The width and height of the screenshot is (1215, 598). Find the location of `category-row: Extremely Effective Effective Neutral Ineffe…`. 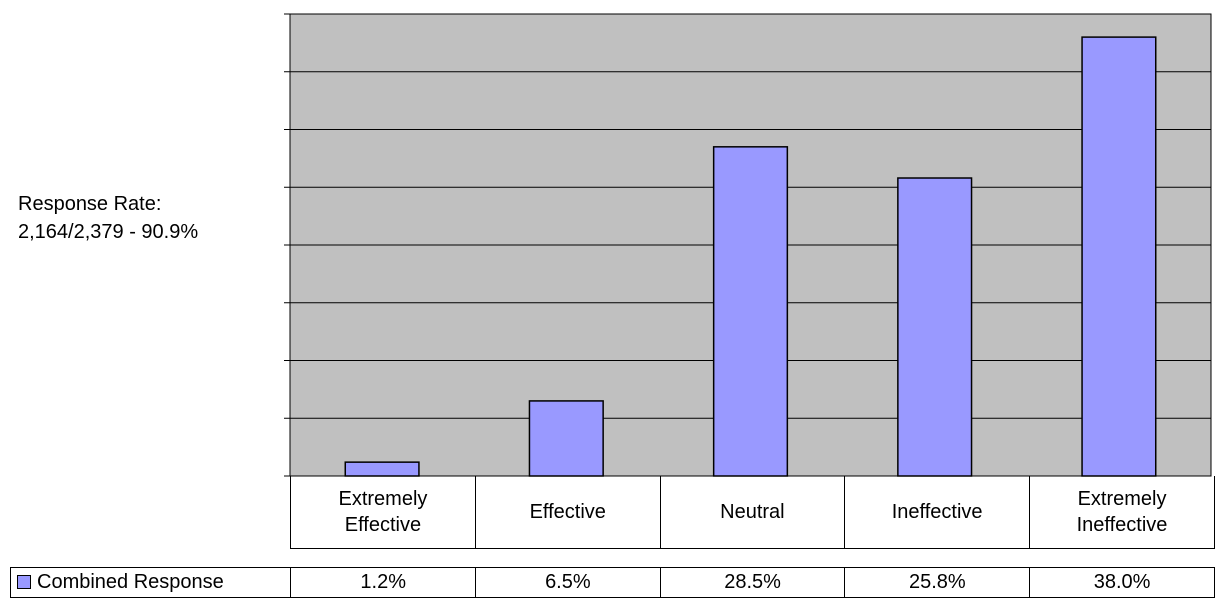

category-row: Extremely Effective Effective Neutral Ineffe… is located at coordinates (752, 512).